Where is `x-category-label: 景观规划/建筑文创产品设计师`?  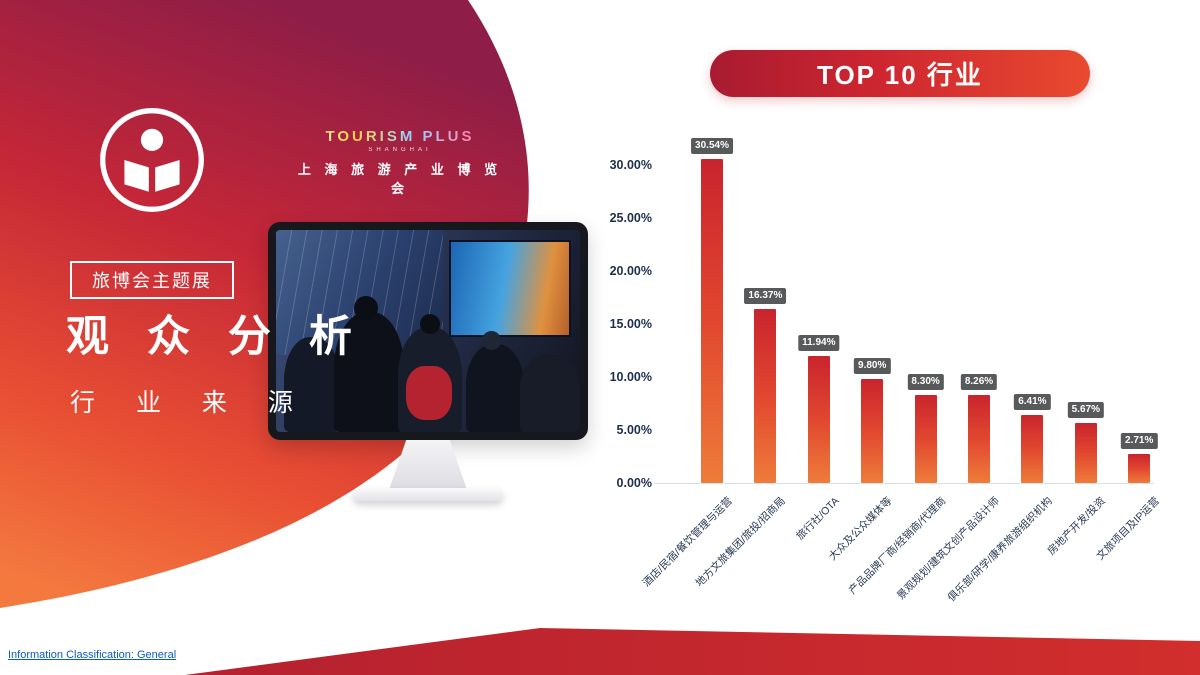 x-category-label: 景观规划/建筑文创产品设计师 is located at coordinates (948, 549).